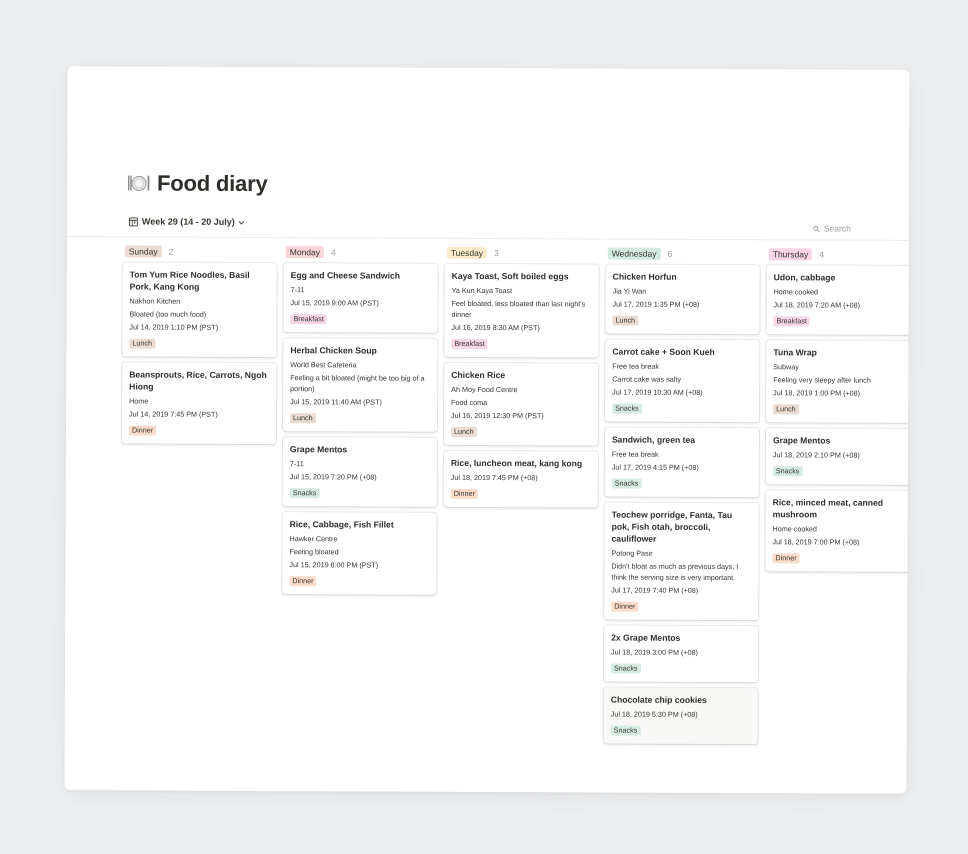 The image size is (968, 854). Describe the element at coordinates (646, 637) in the screenshot. I see `entry-title: 2x Grape Mentos` at that location.